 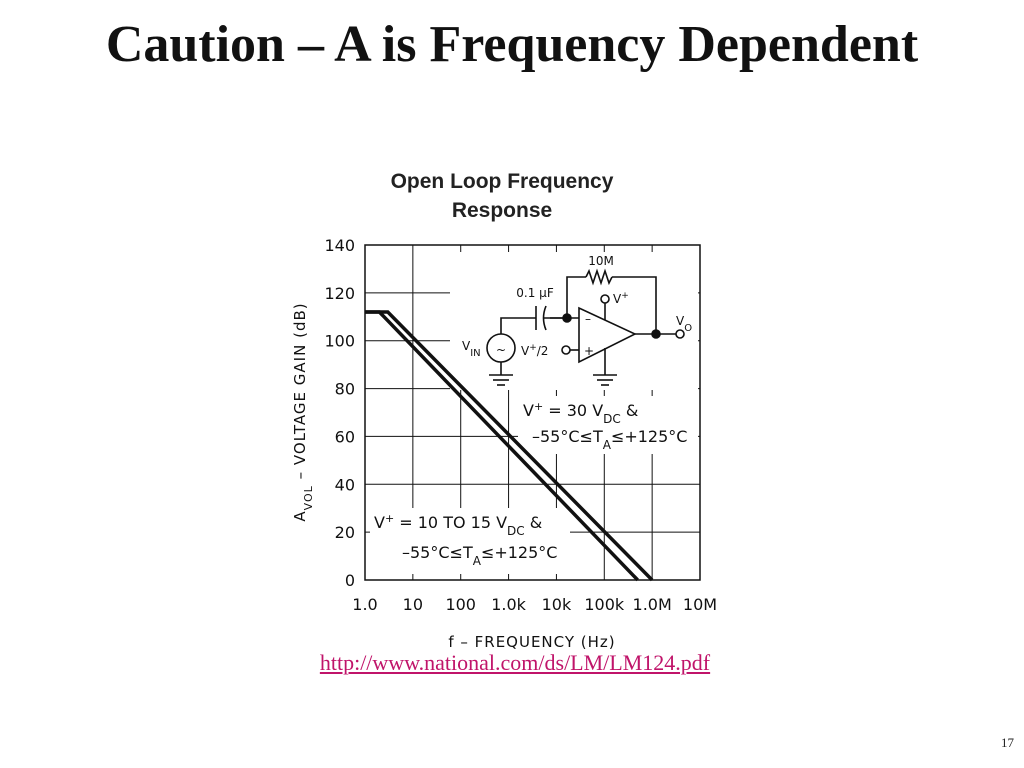 I want to click on output-node, so click(x=656, y=334).